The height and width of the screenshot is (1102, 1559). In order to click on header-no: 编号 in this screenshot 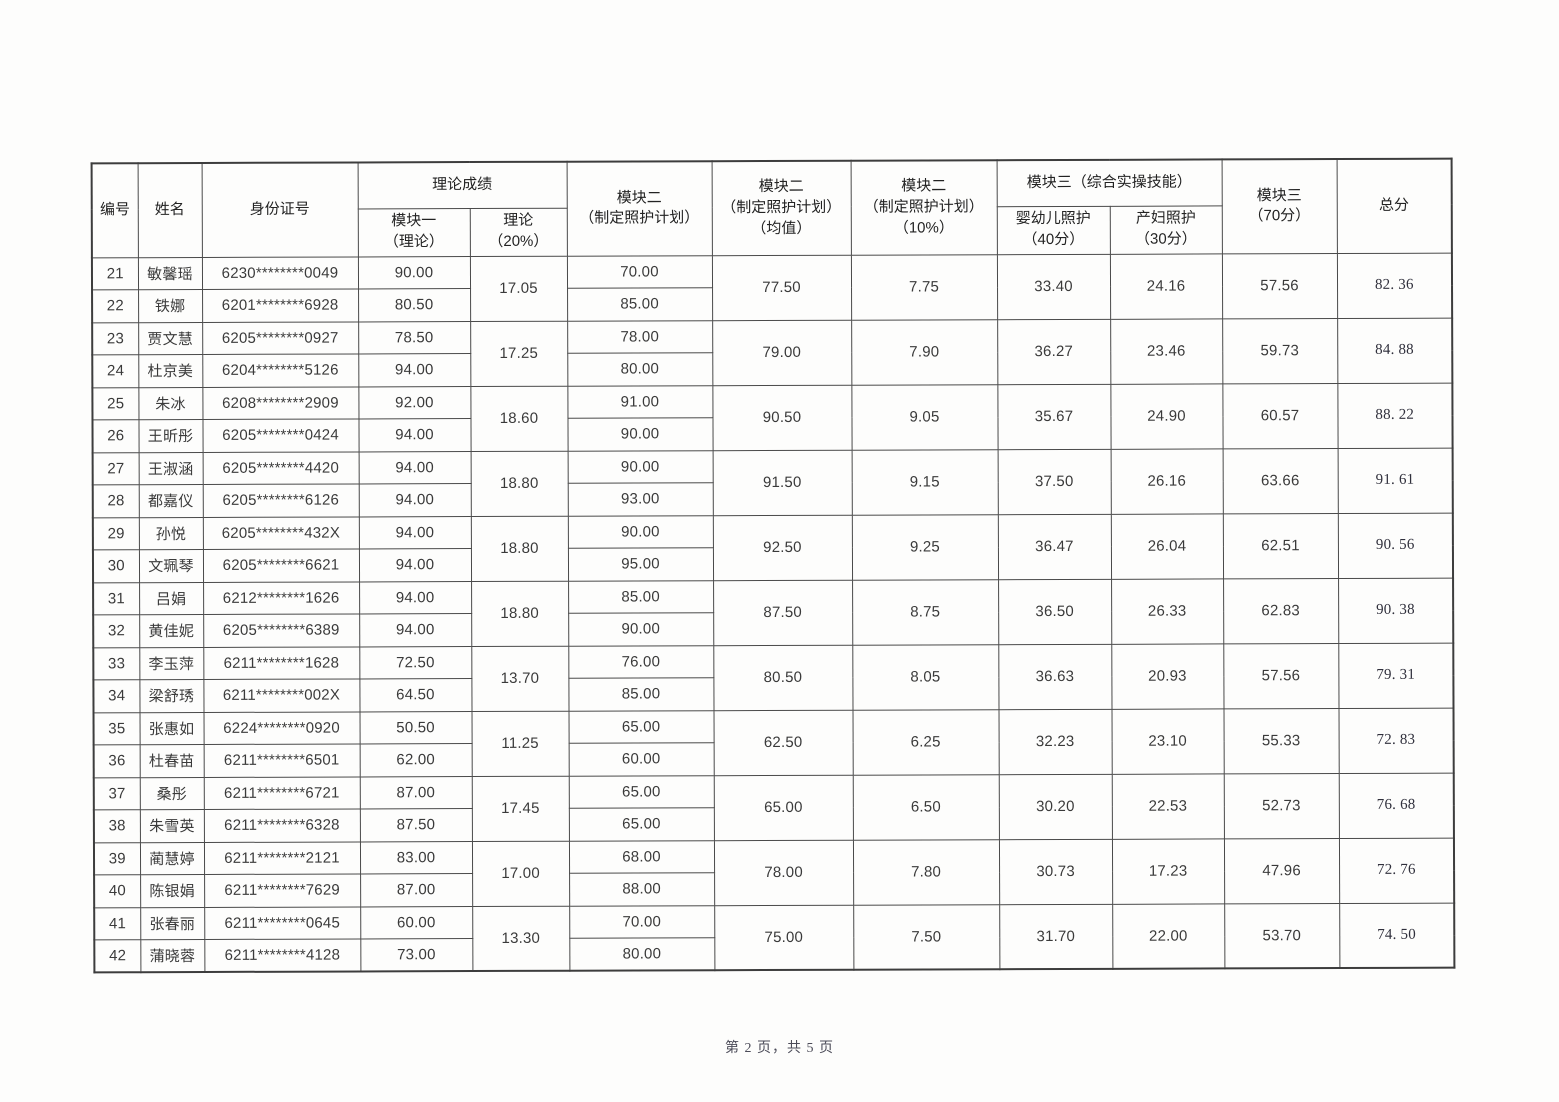, I will do `click(114, 210)`.